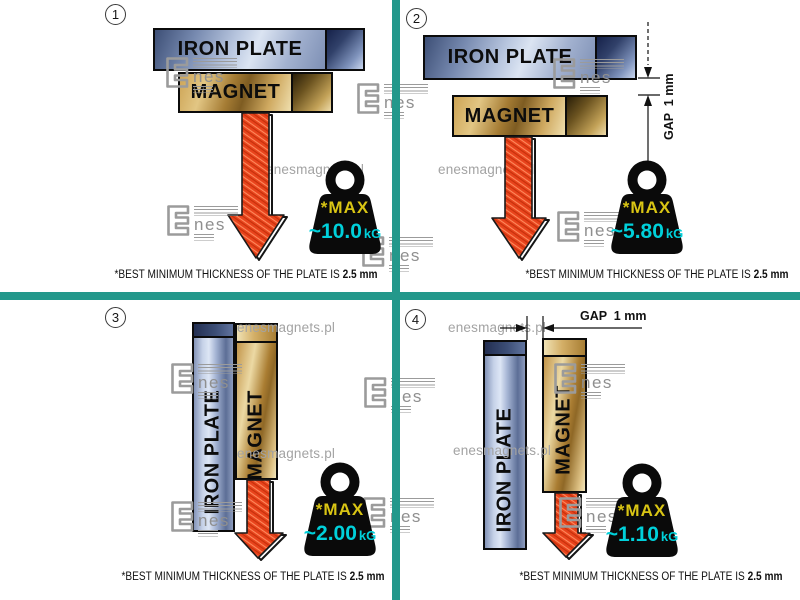 The image size is (800, 600). What do you see at coordinates (416, 18) in the screenshot?
I see `panel-number-badge: 2` at bounding box center [416, 18].